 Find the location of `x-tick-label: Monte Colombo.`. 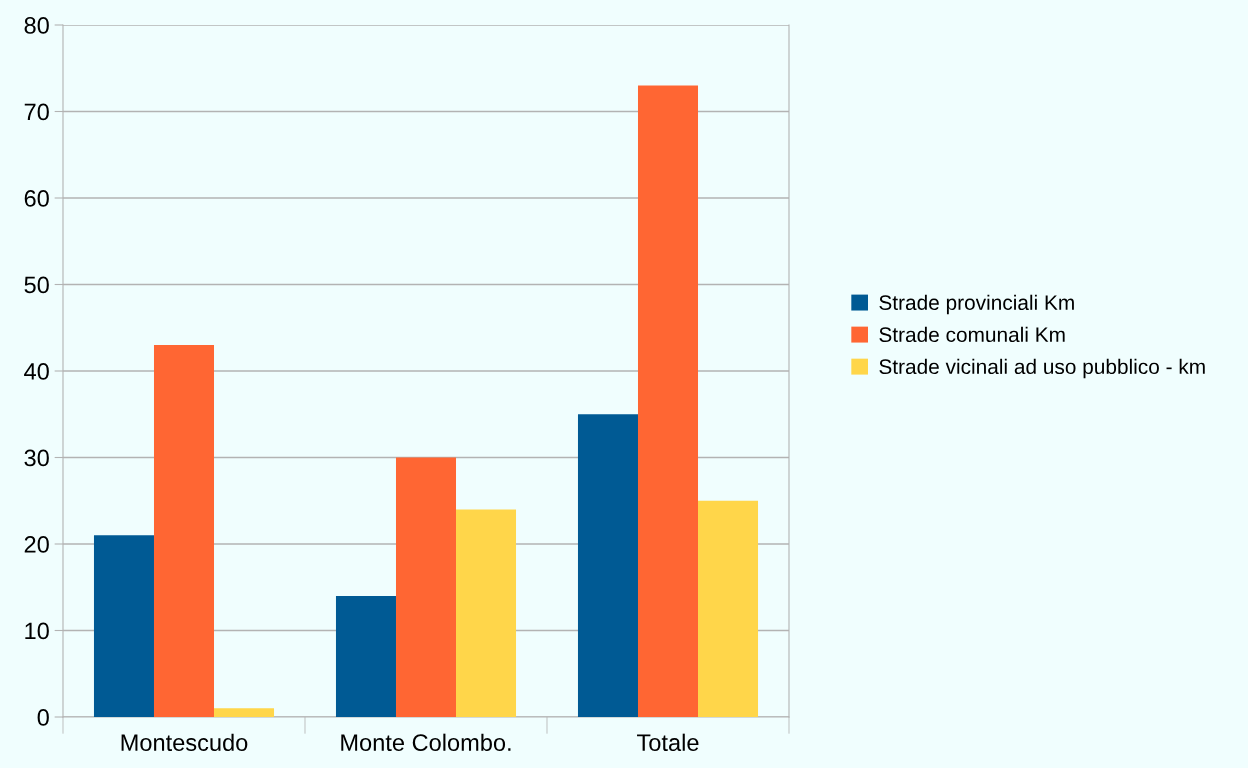

x-tick-label: Monte Colombo. is located at coordinates (426, 742).